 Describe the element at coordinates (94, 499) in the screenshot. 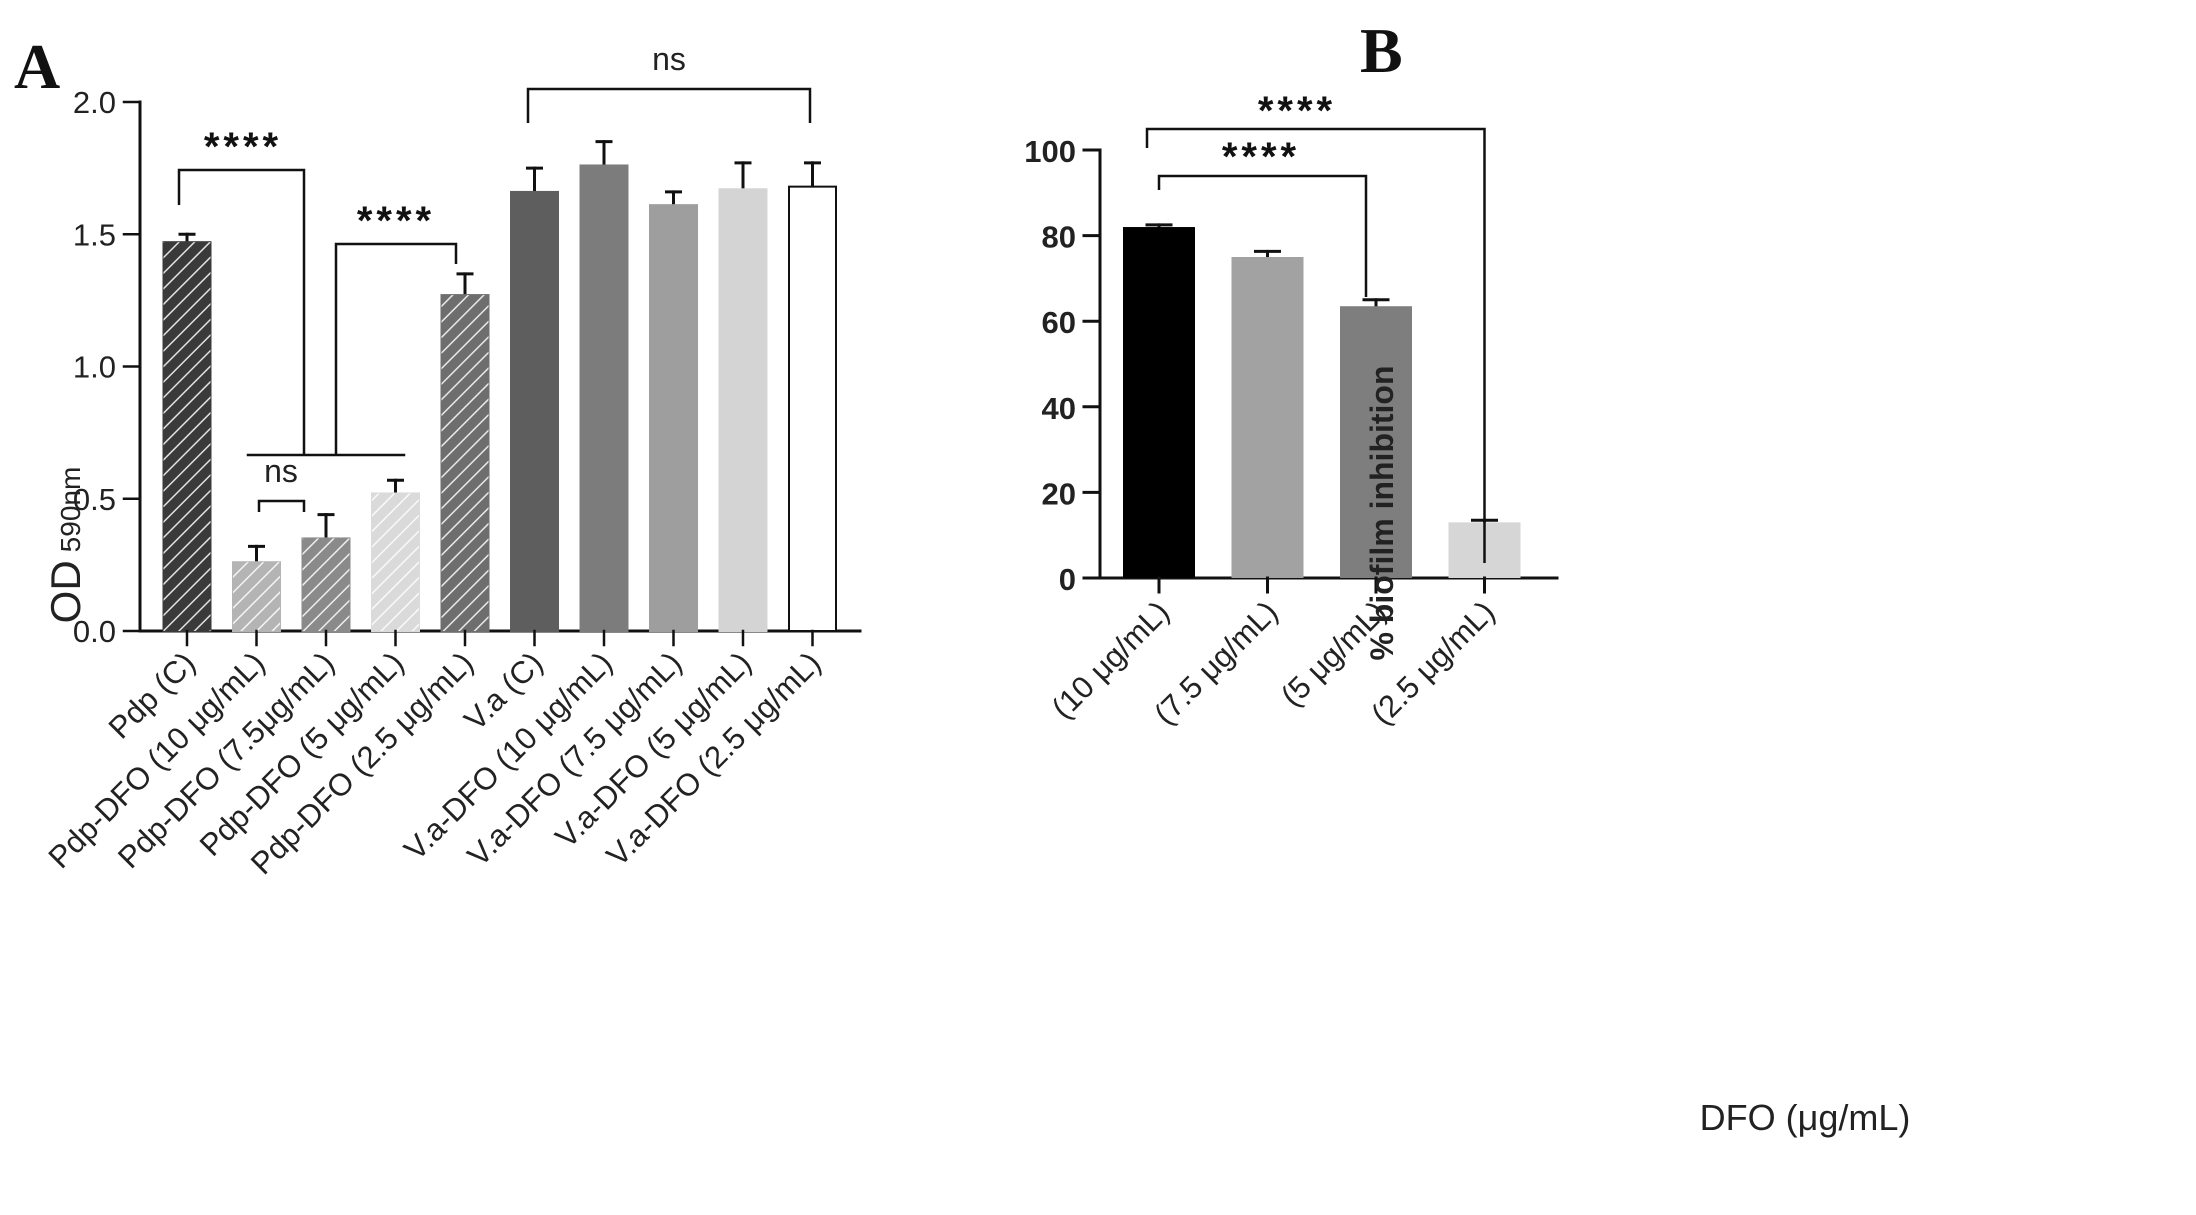

I see `y-tick-label: 0.5` at that location.